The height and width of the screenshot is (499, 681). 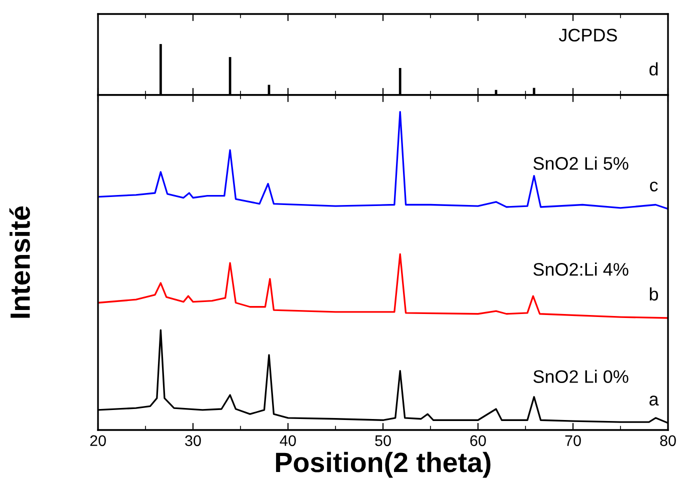 I want to click on x-tick-label: 50, so click(x=383, y=440).